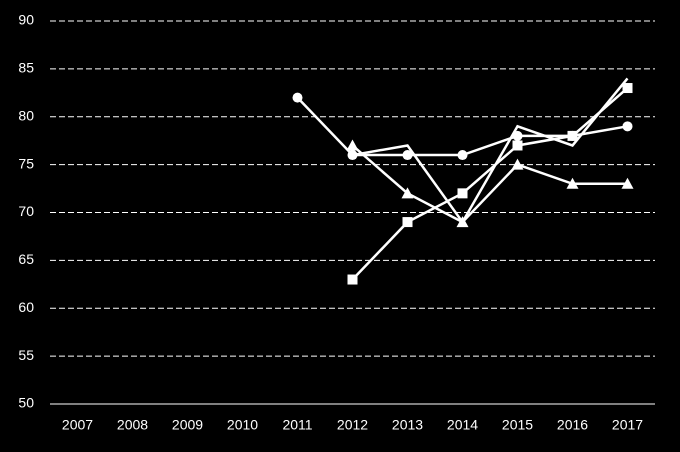 The image size is (680, 452). I want to click on x-tick-label: 2010, so click(242, 425).